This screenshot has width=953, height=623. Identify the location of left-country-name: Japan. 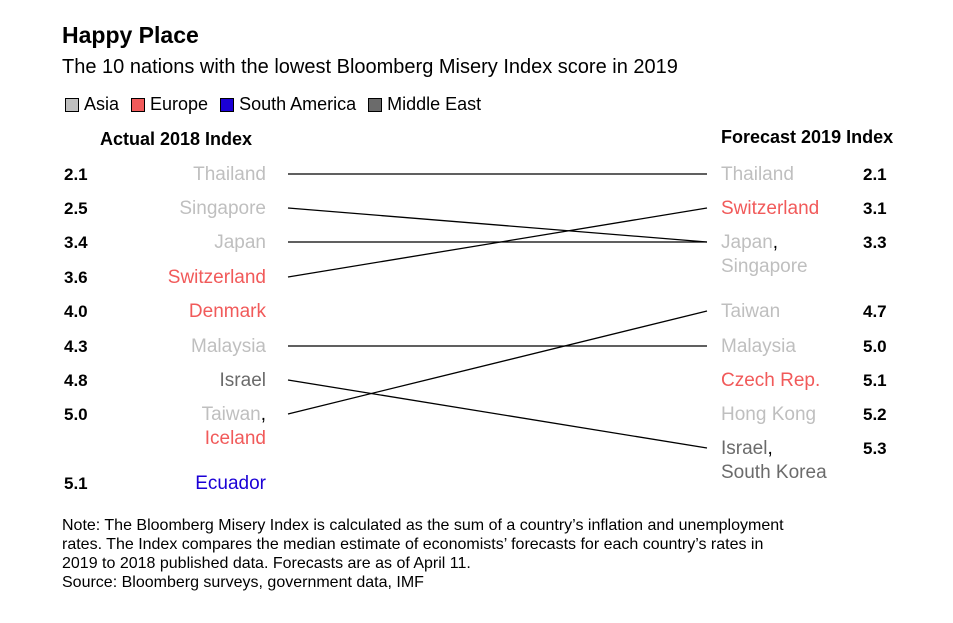
(240, 242).